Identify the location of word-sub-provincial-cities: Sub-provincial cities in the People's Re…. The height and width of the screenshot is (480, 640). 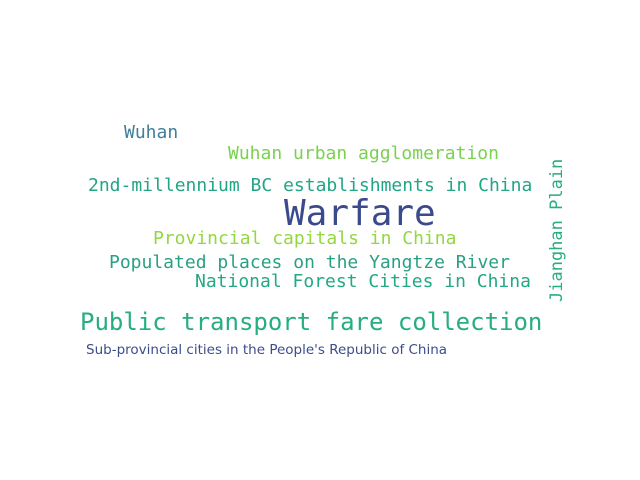
(267, 350).